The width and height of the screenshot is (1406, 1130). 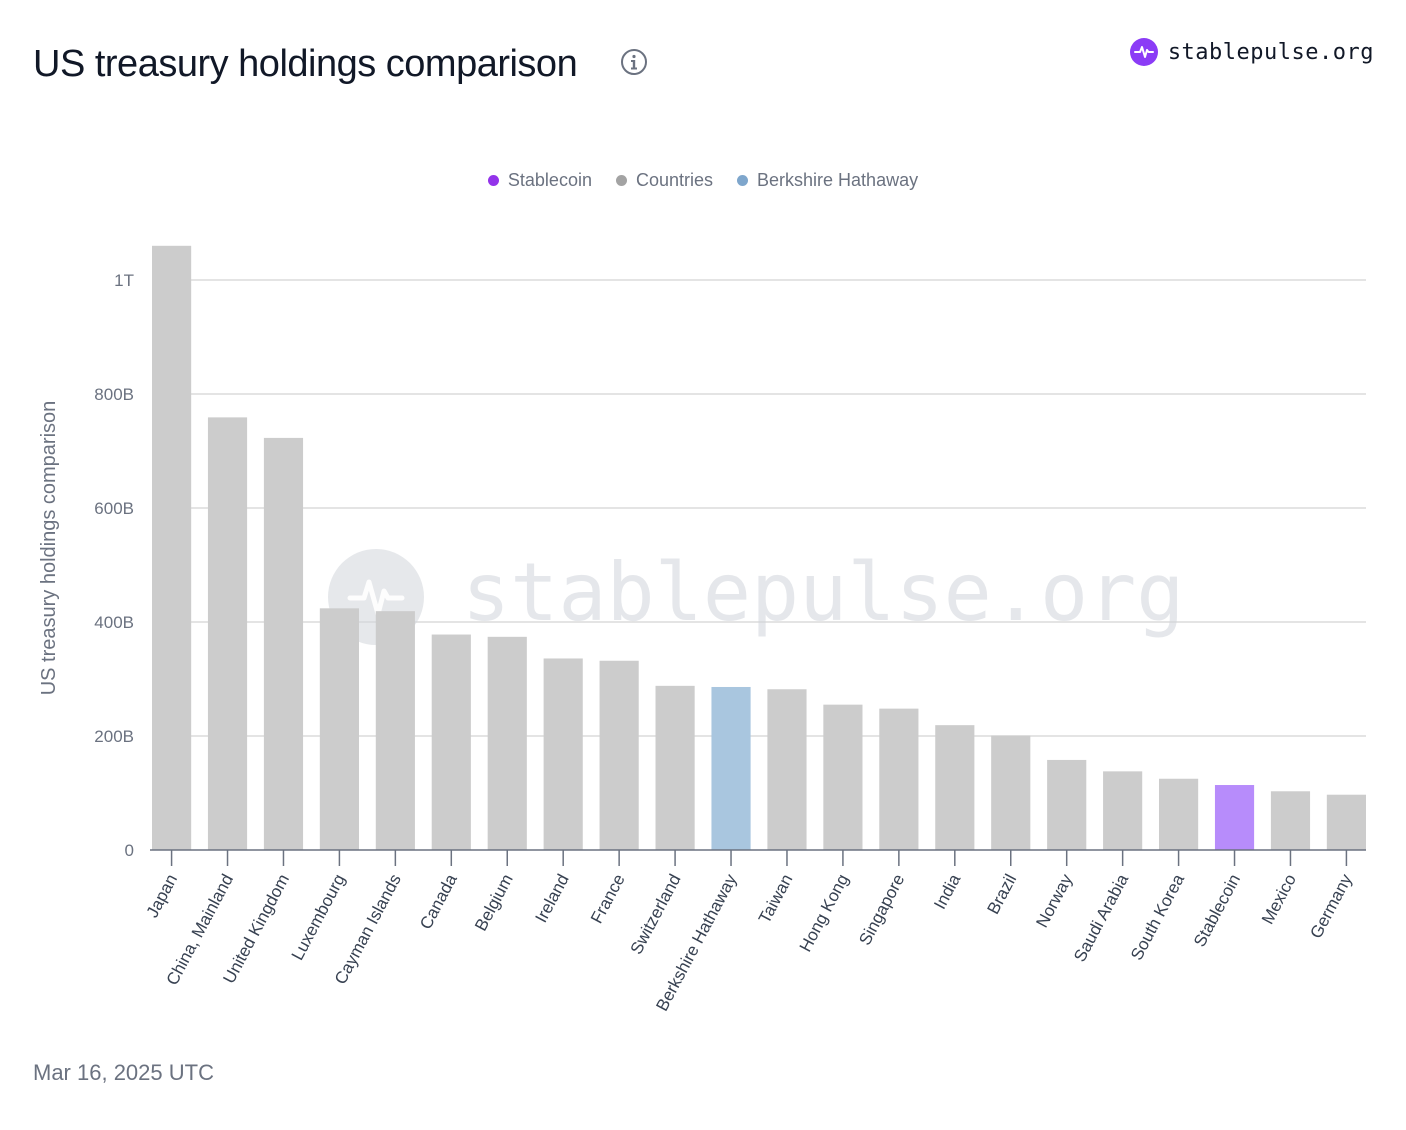 I want to click on x-tick-label: Mexico, so click(x=1279, y=899).